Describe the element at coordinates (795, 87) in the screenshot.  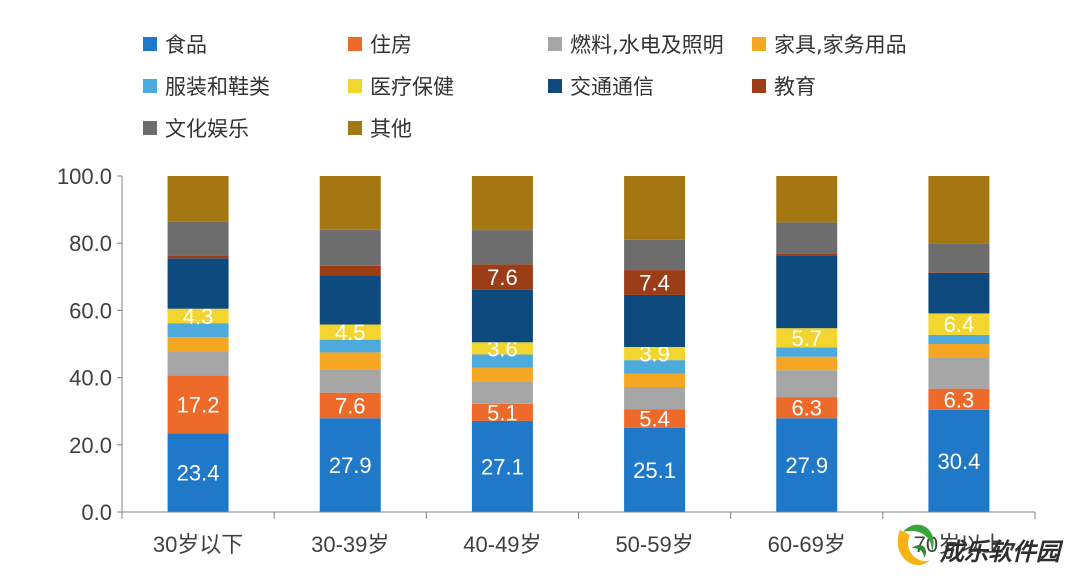
I see `legend-label: 教育` at that location.